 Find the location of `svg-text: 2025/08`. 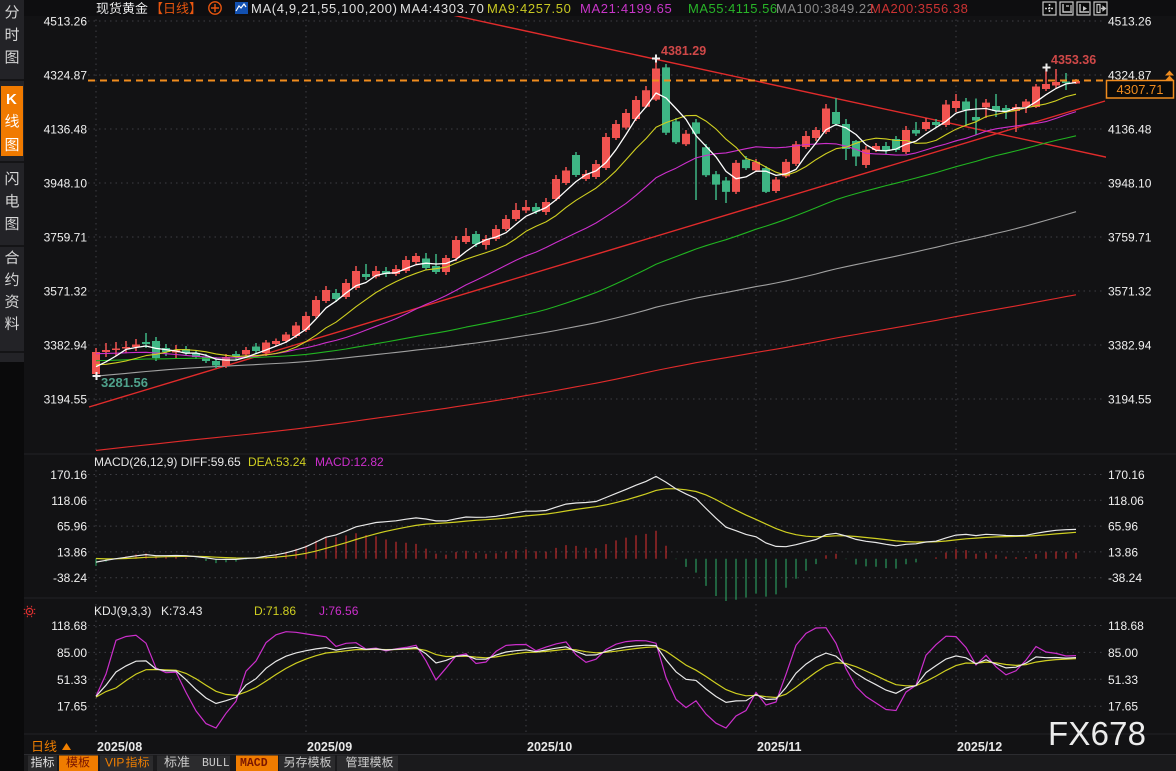

svg-text: 2025/08 is located at coordinates (119, 747).